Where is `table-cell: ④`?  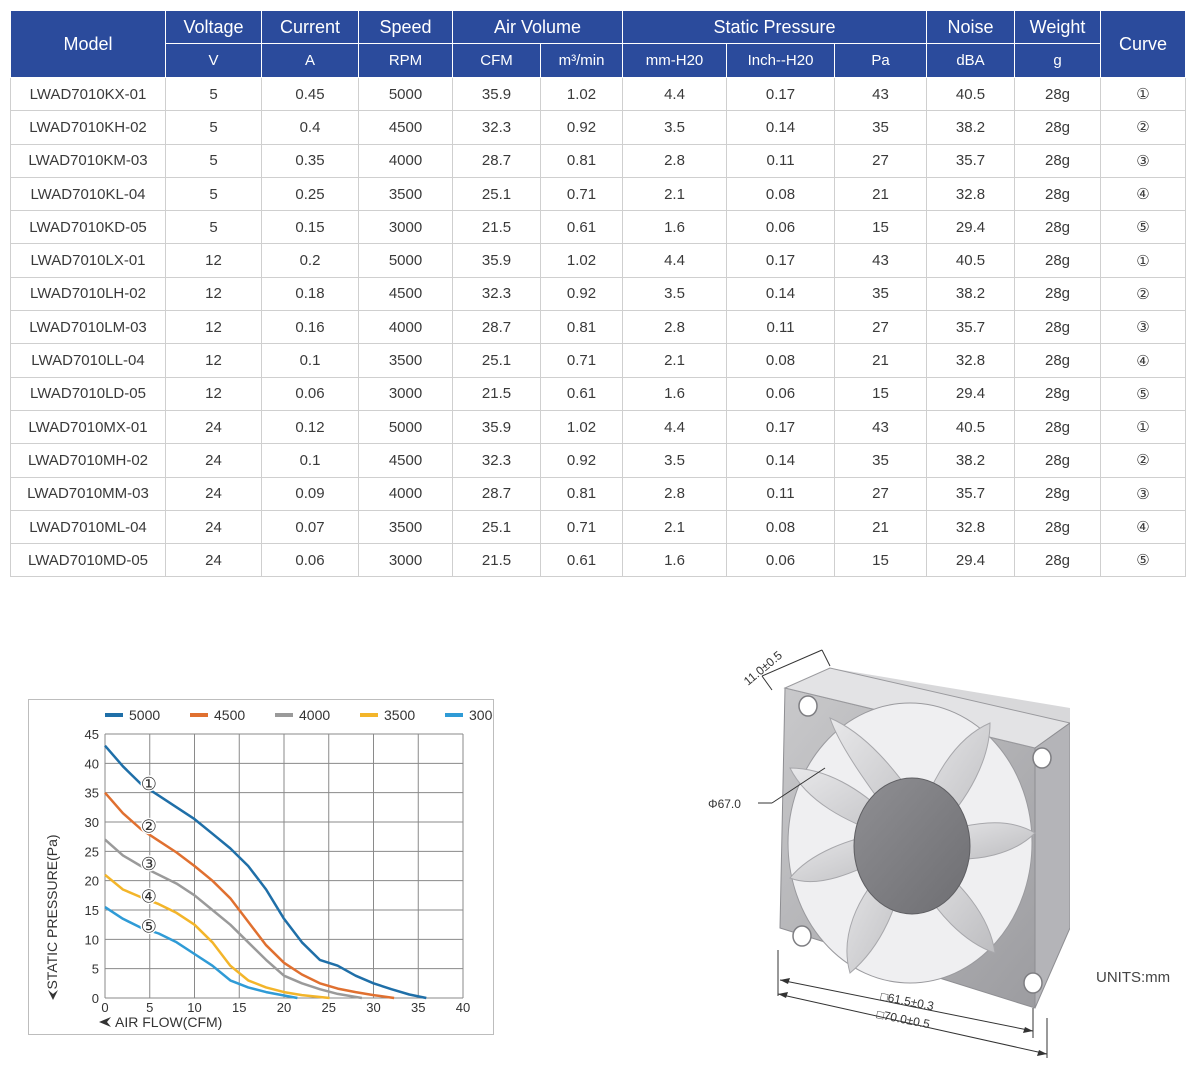
table-cell: ④ is located at coordinates (1143, 194).